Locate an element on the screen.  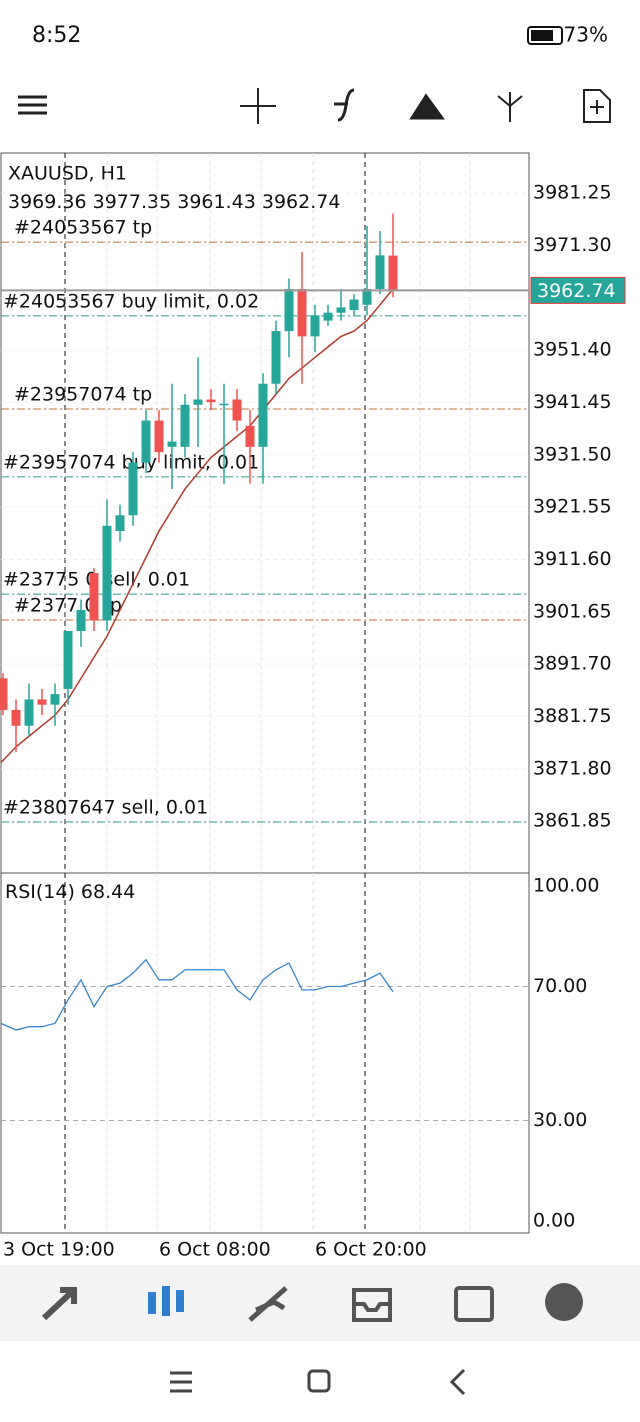
rsi-label: RSI(14) 68.44 is located at coordinates (70, 892).